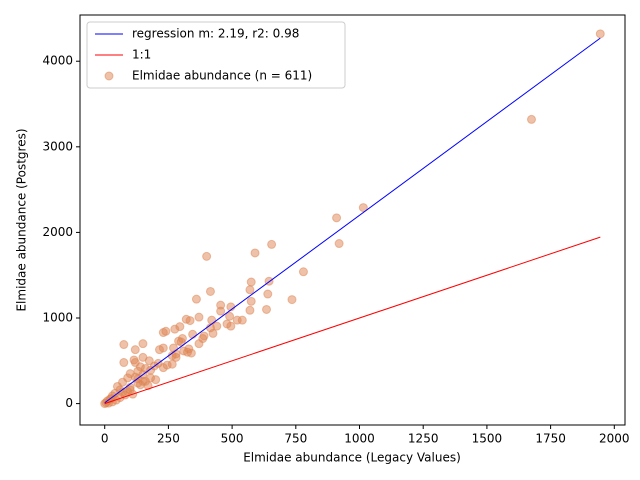 The height and width of the screenshot is (480, 640). What do you see at coordinates (423, 439) in the screenshot?
I see `x-tick-label: 1250` at bounding box center [423, 439].